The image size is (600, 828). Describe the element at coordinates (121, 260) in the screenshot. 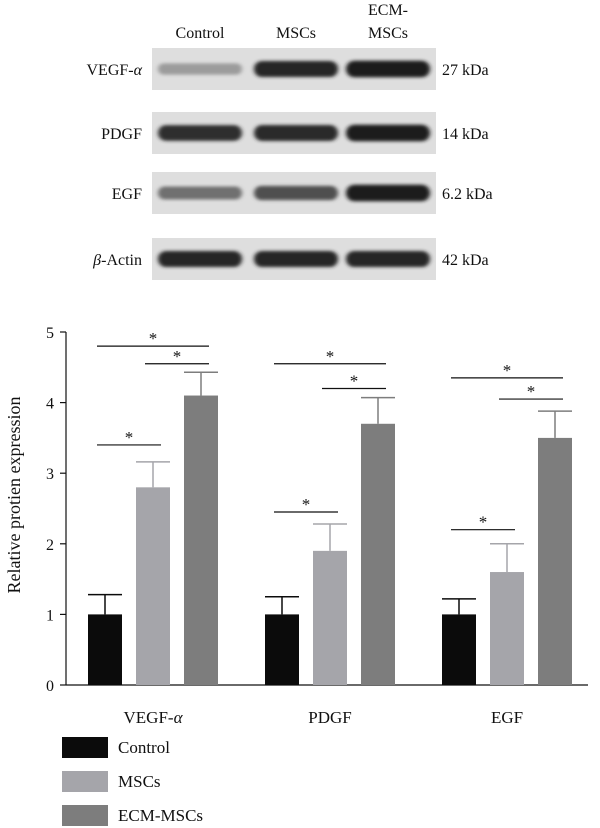

I see `protein-label-text: -Actin` at that location.